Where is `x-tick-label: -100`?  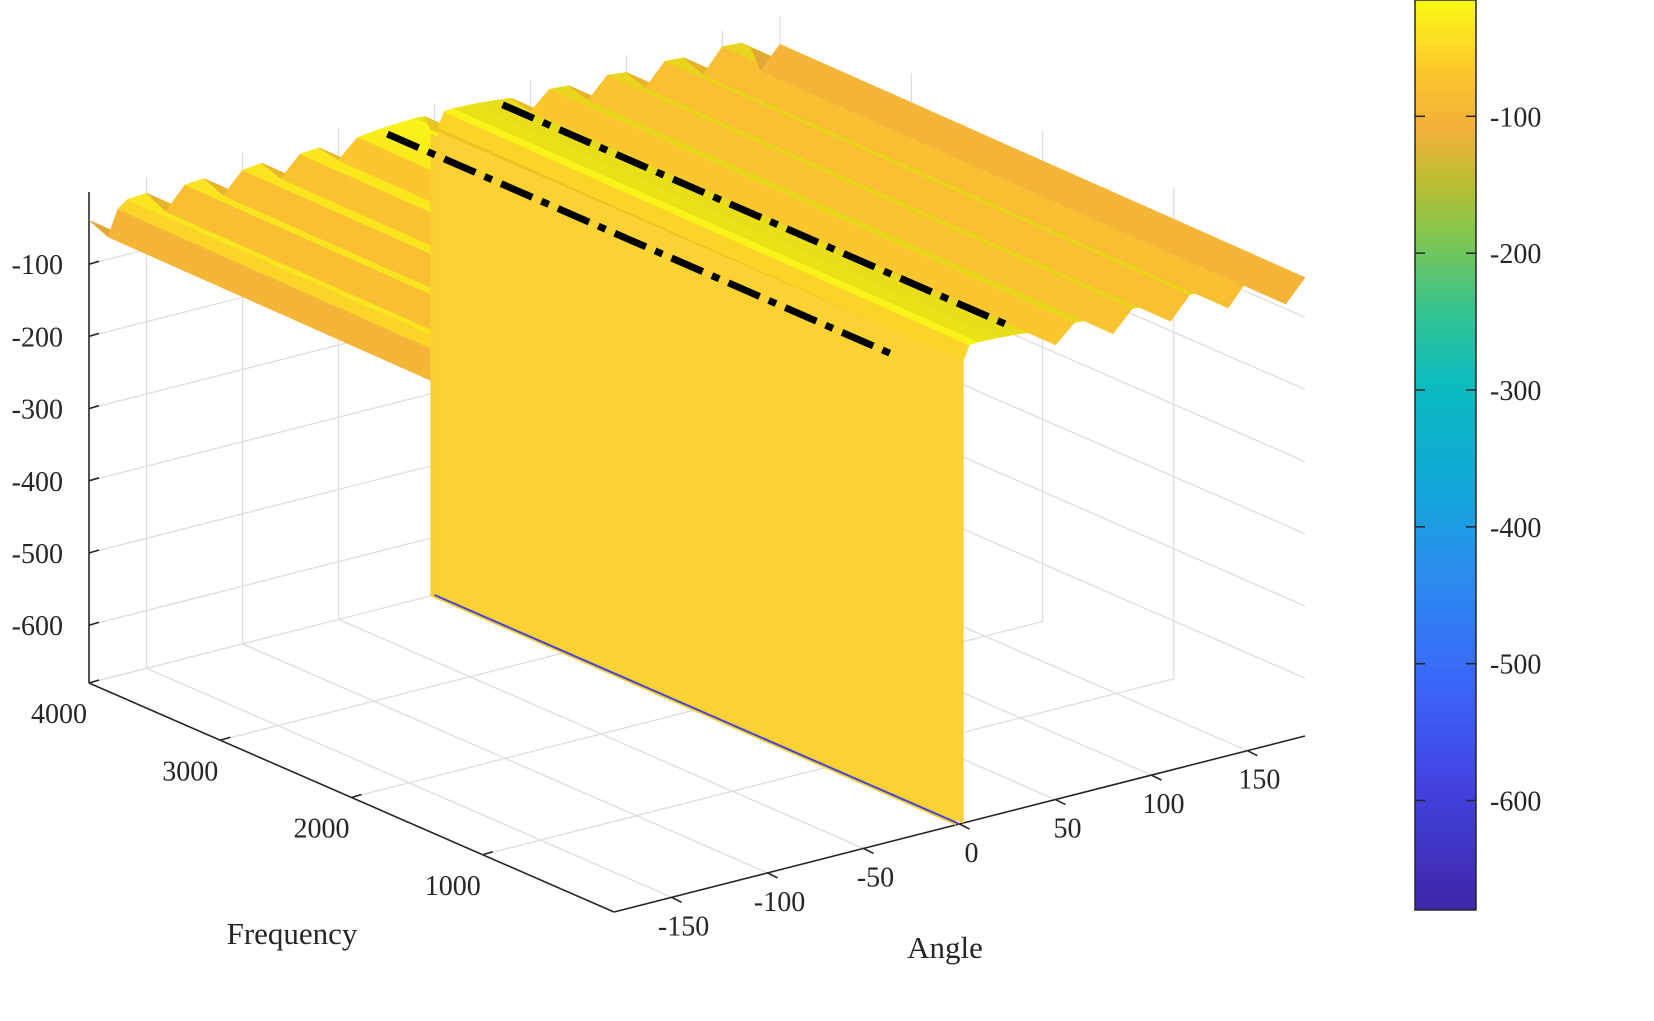
x-tick-label: -100 is located at coordinates (779, 902).